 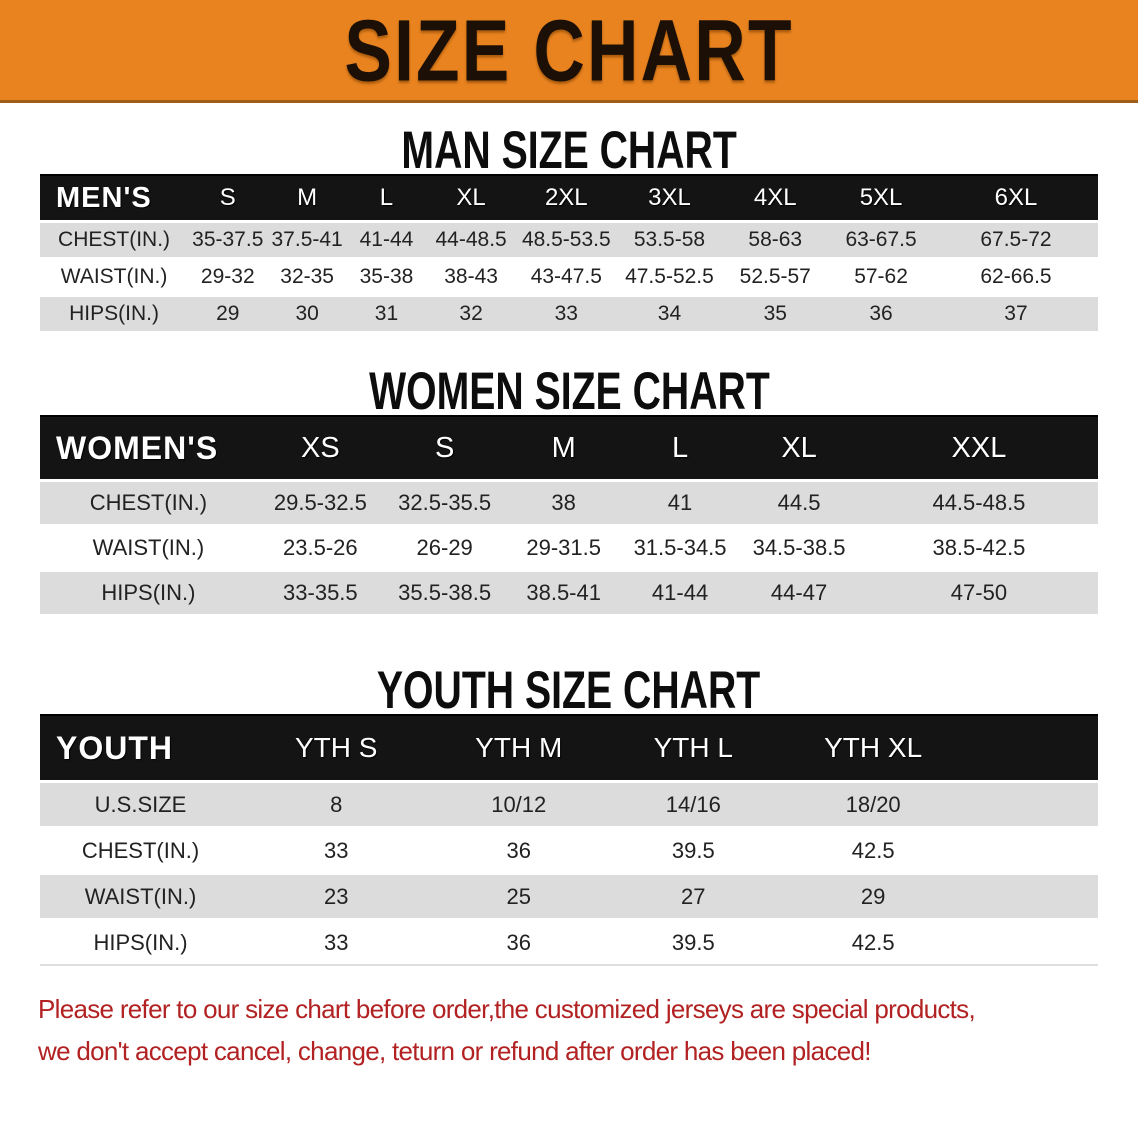 I want to click on size-value-cell: 38-43, so click(x=471, y=277).